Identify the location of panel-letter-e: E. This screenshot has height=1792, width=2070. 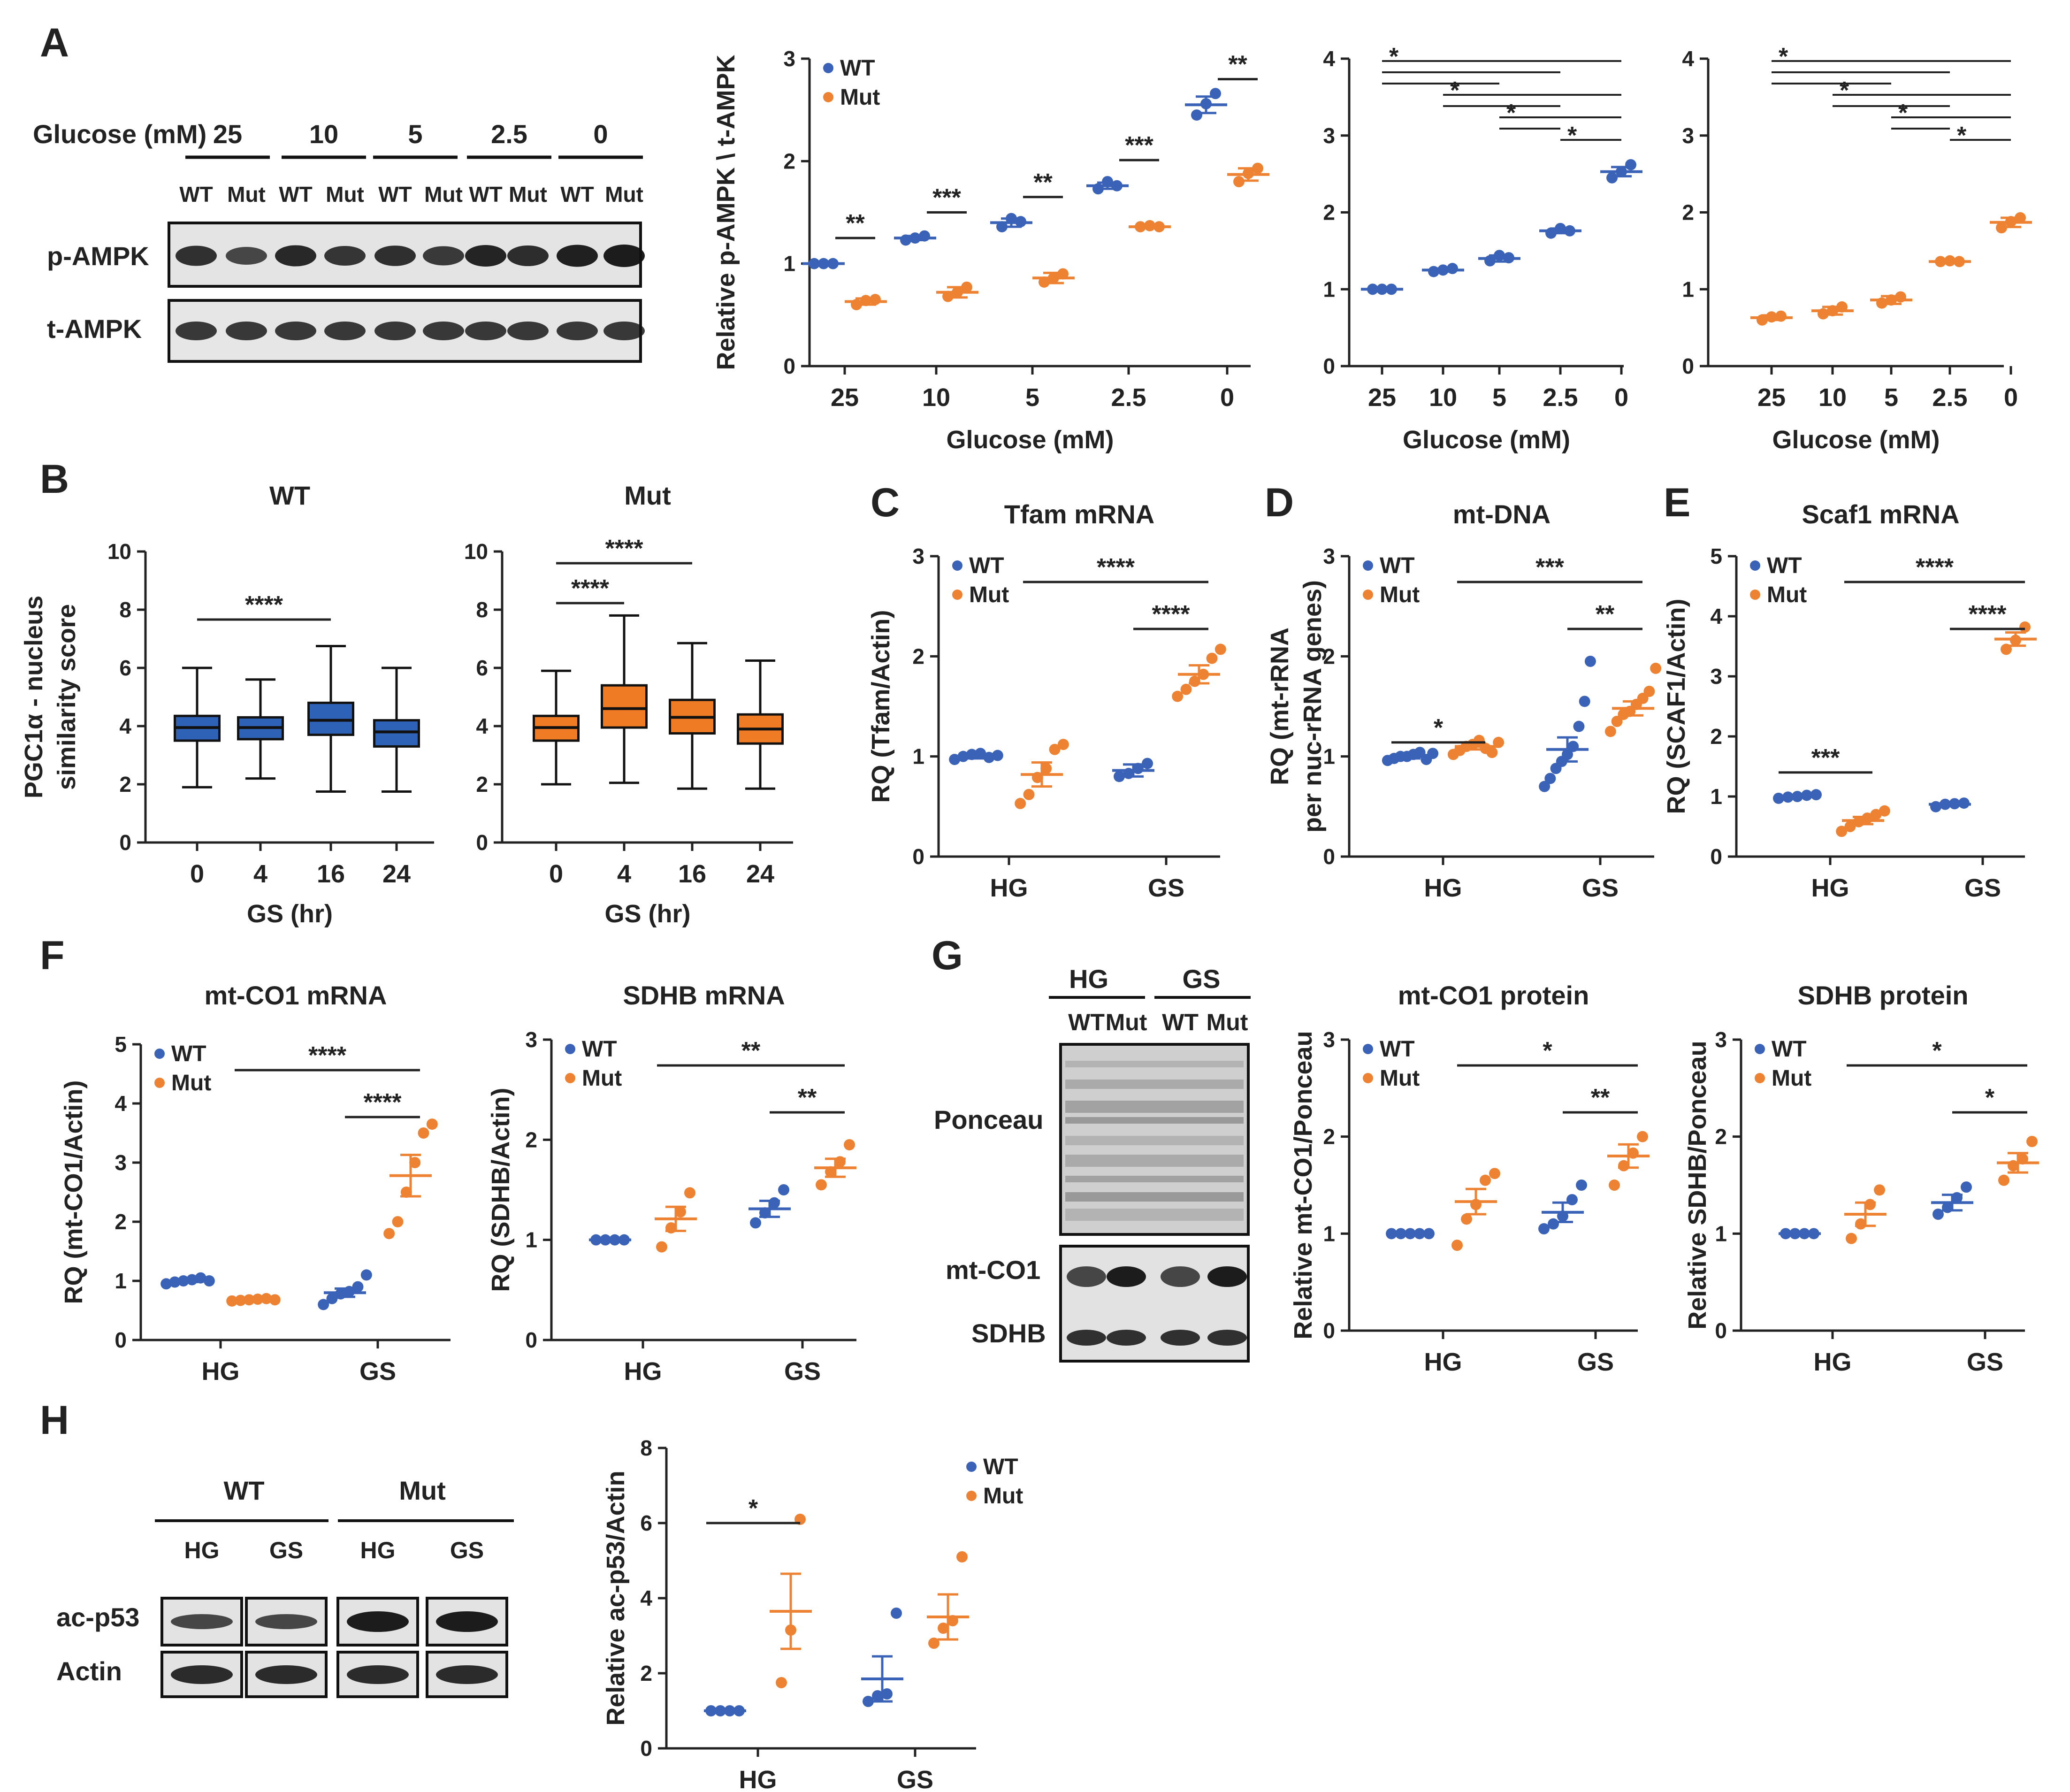
(1677, 503).